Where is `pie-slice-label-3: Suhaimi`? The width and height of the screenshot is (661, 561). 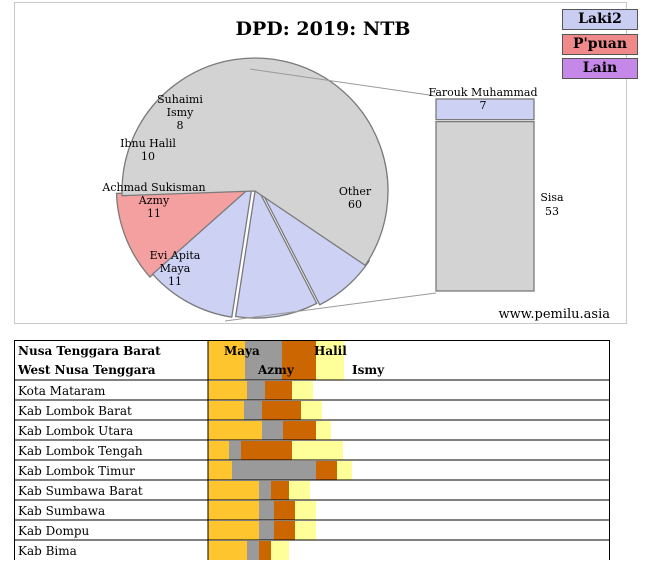 pie-slice-label-3: Suhaimi is located at coordinates (180, 99).